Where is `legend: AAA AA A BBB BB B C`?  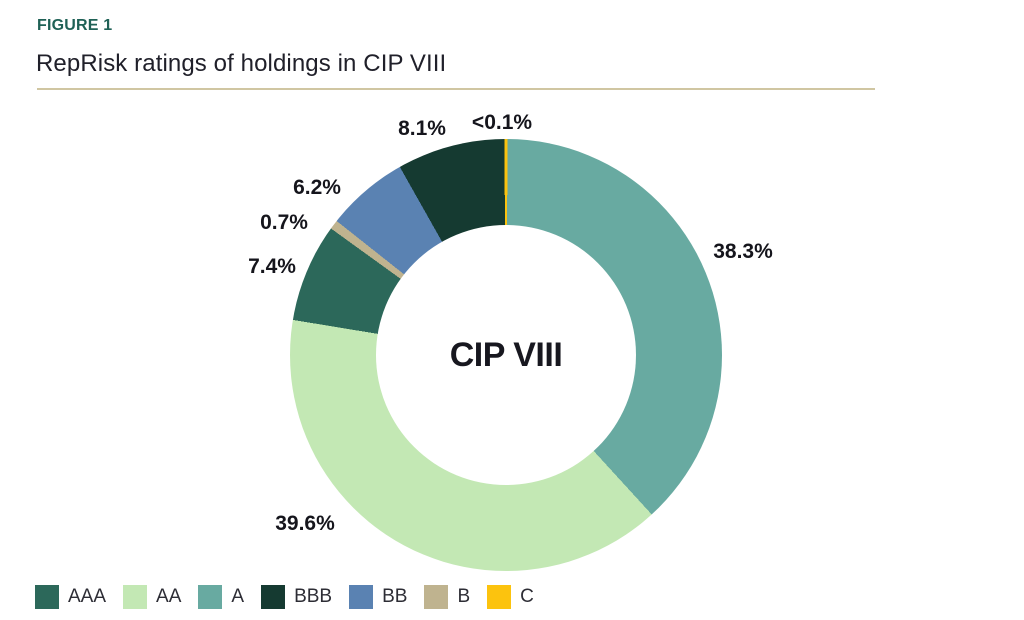 legend: AAA AA A BBB BB B C is located at coordinates (284, 597).